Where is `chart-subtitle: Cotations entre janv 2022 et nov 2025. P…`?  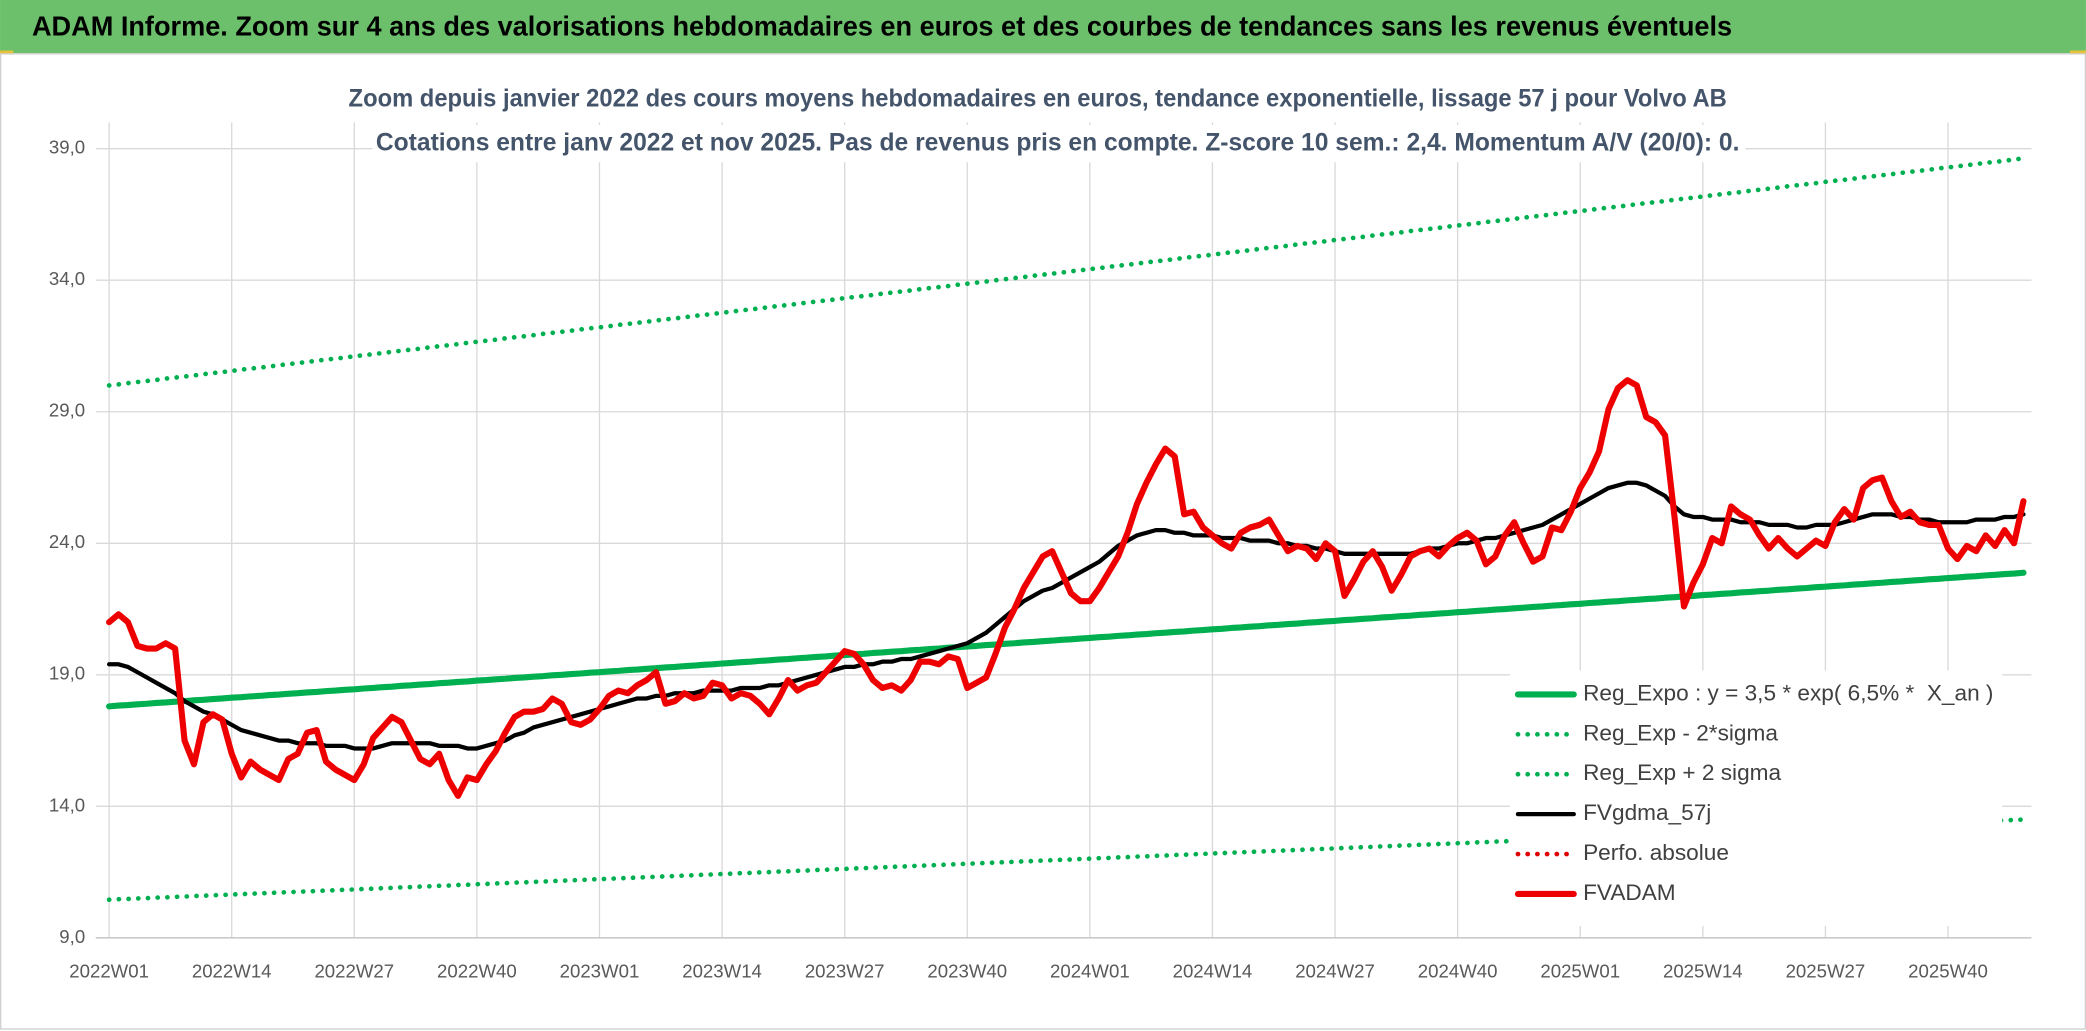 chart-subtitle: Cotations entre janv 2022 et nov 2025. P… is located at coordinates (1058, 142).